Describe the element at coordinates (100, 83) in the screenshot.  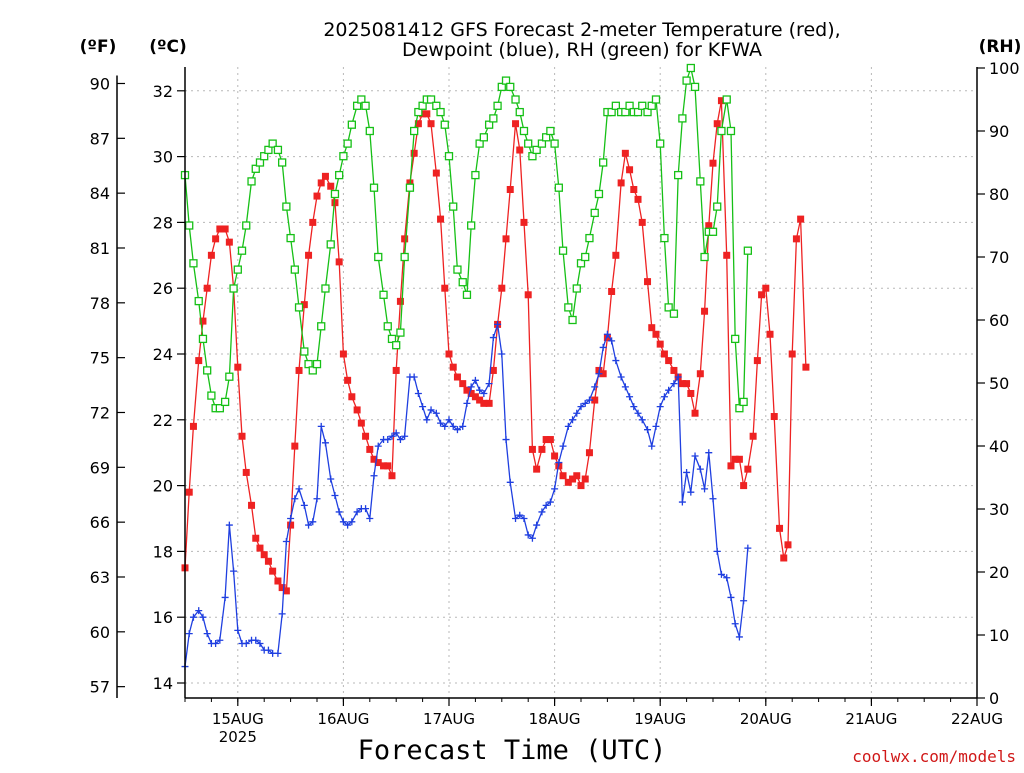
I see `y-tick-label-fahrenheit: 90` at that location.